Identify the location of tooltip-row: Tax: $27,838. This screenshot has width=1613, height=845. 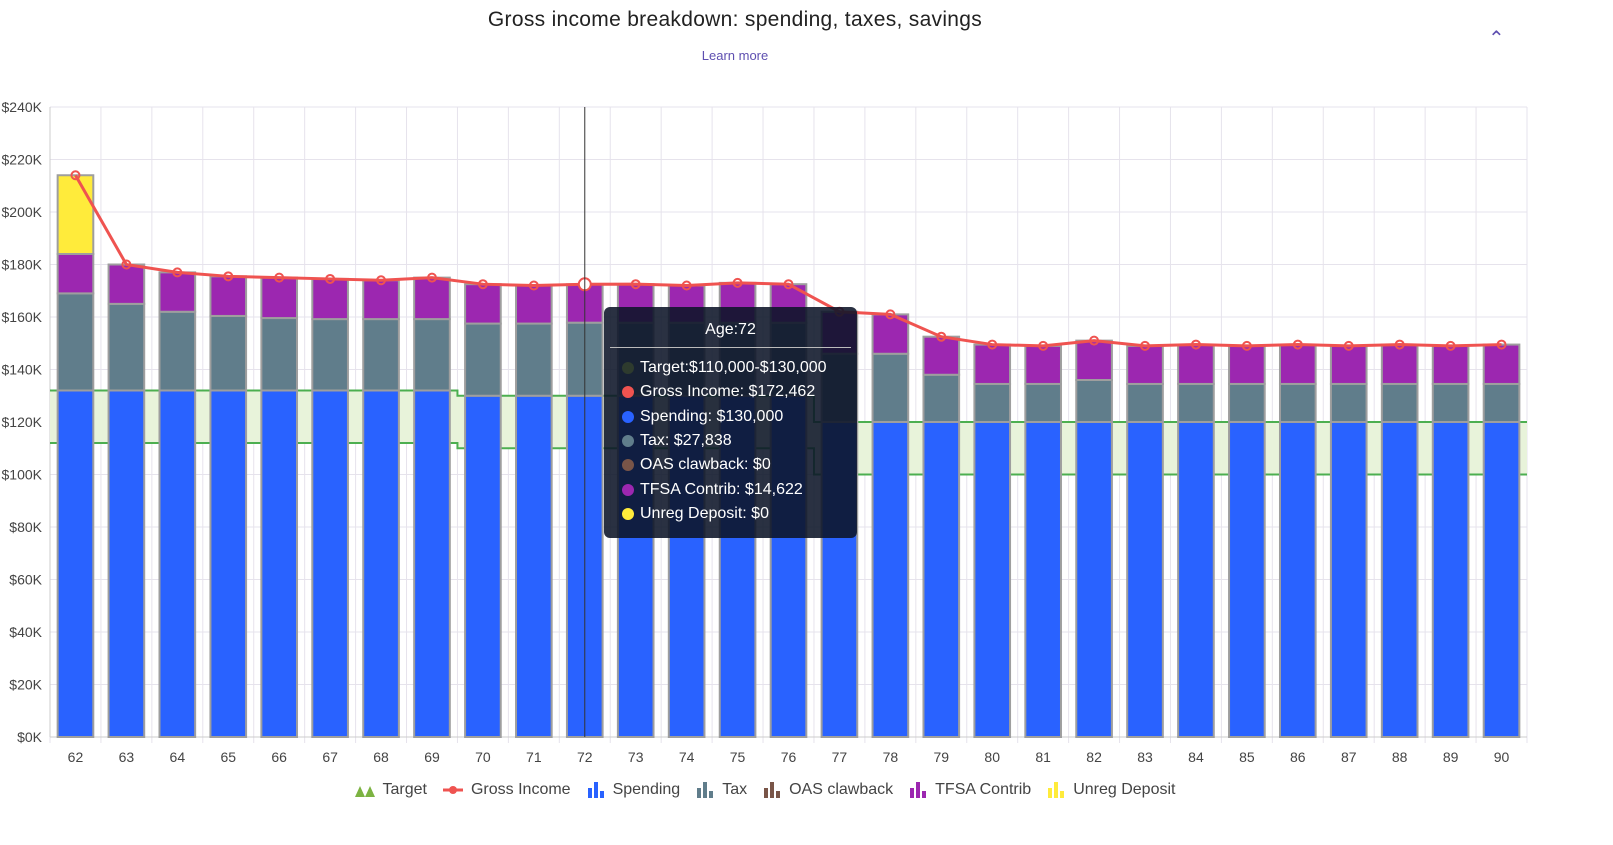
(730, 441).